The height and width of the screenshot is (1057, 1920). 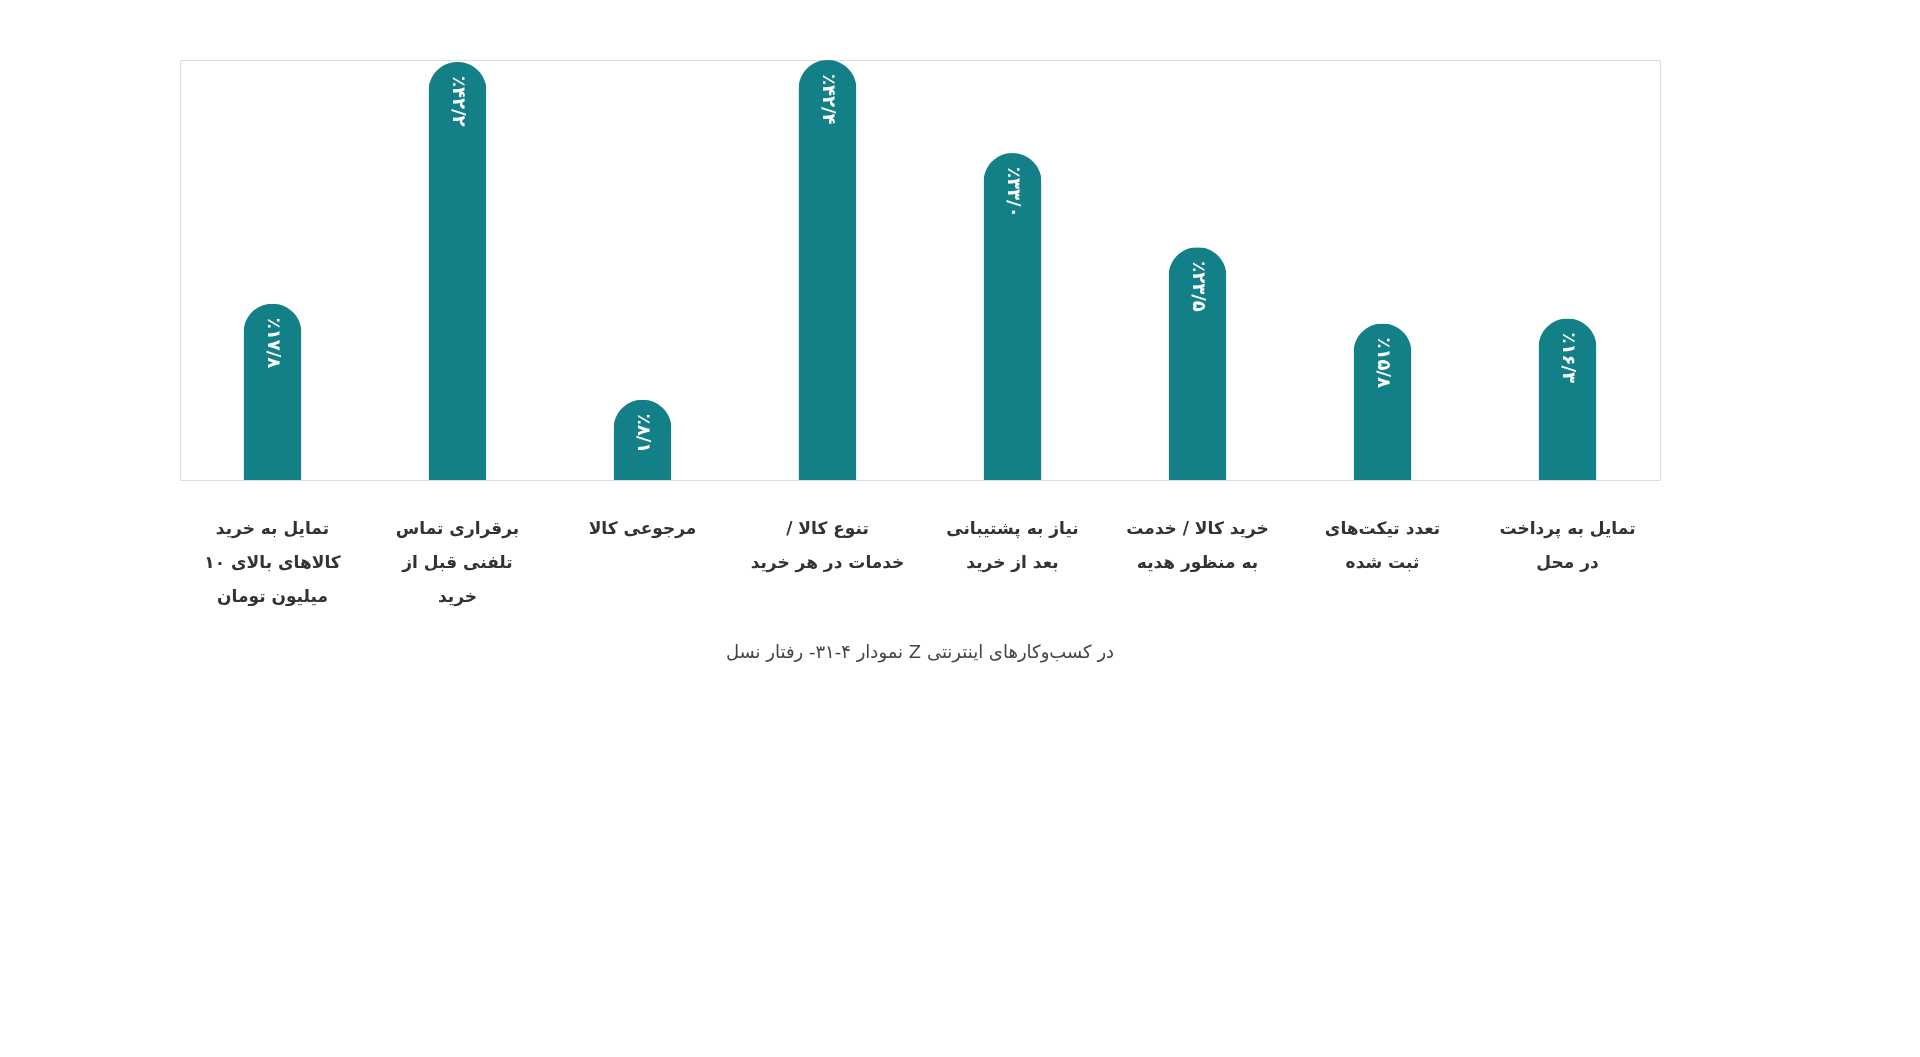 What do you see at coordinates (827, 545) in the screenshot?
I see `x-tick-label: تنوع کالا / خدمات در هر خرید` at bounding box center [827, 545].